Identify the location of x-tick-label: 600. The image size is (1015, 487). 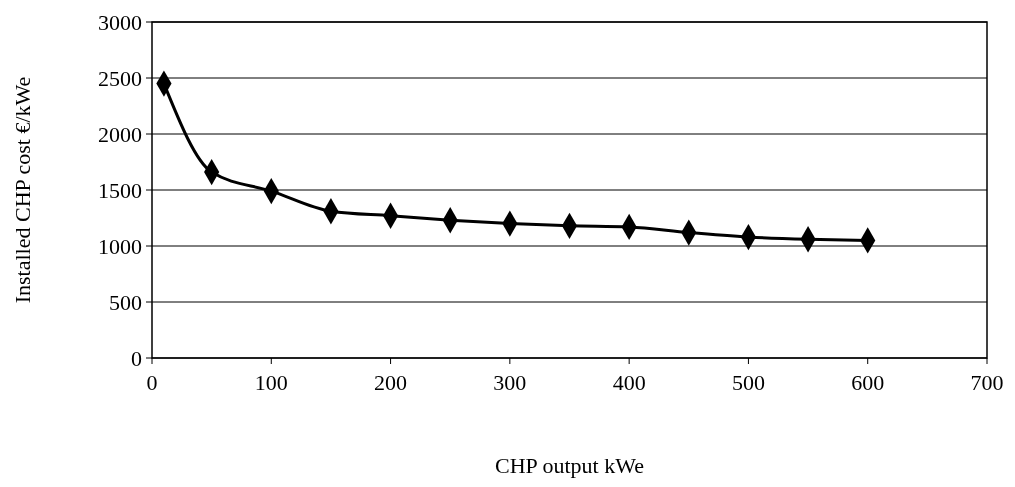
(868, 382).